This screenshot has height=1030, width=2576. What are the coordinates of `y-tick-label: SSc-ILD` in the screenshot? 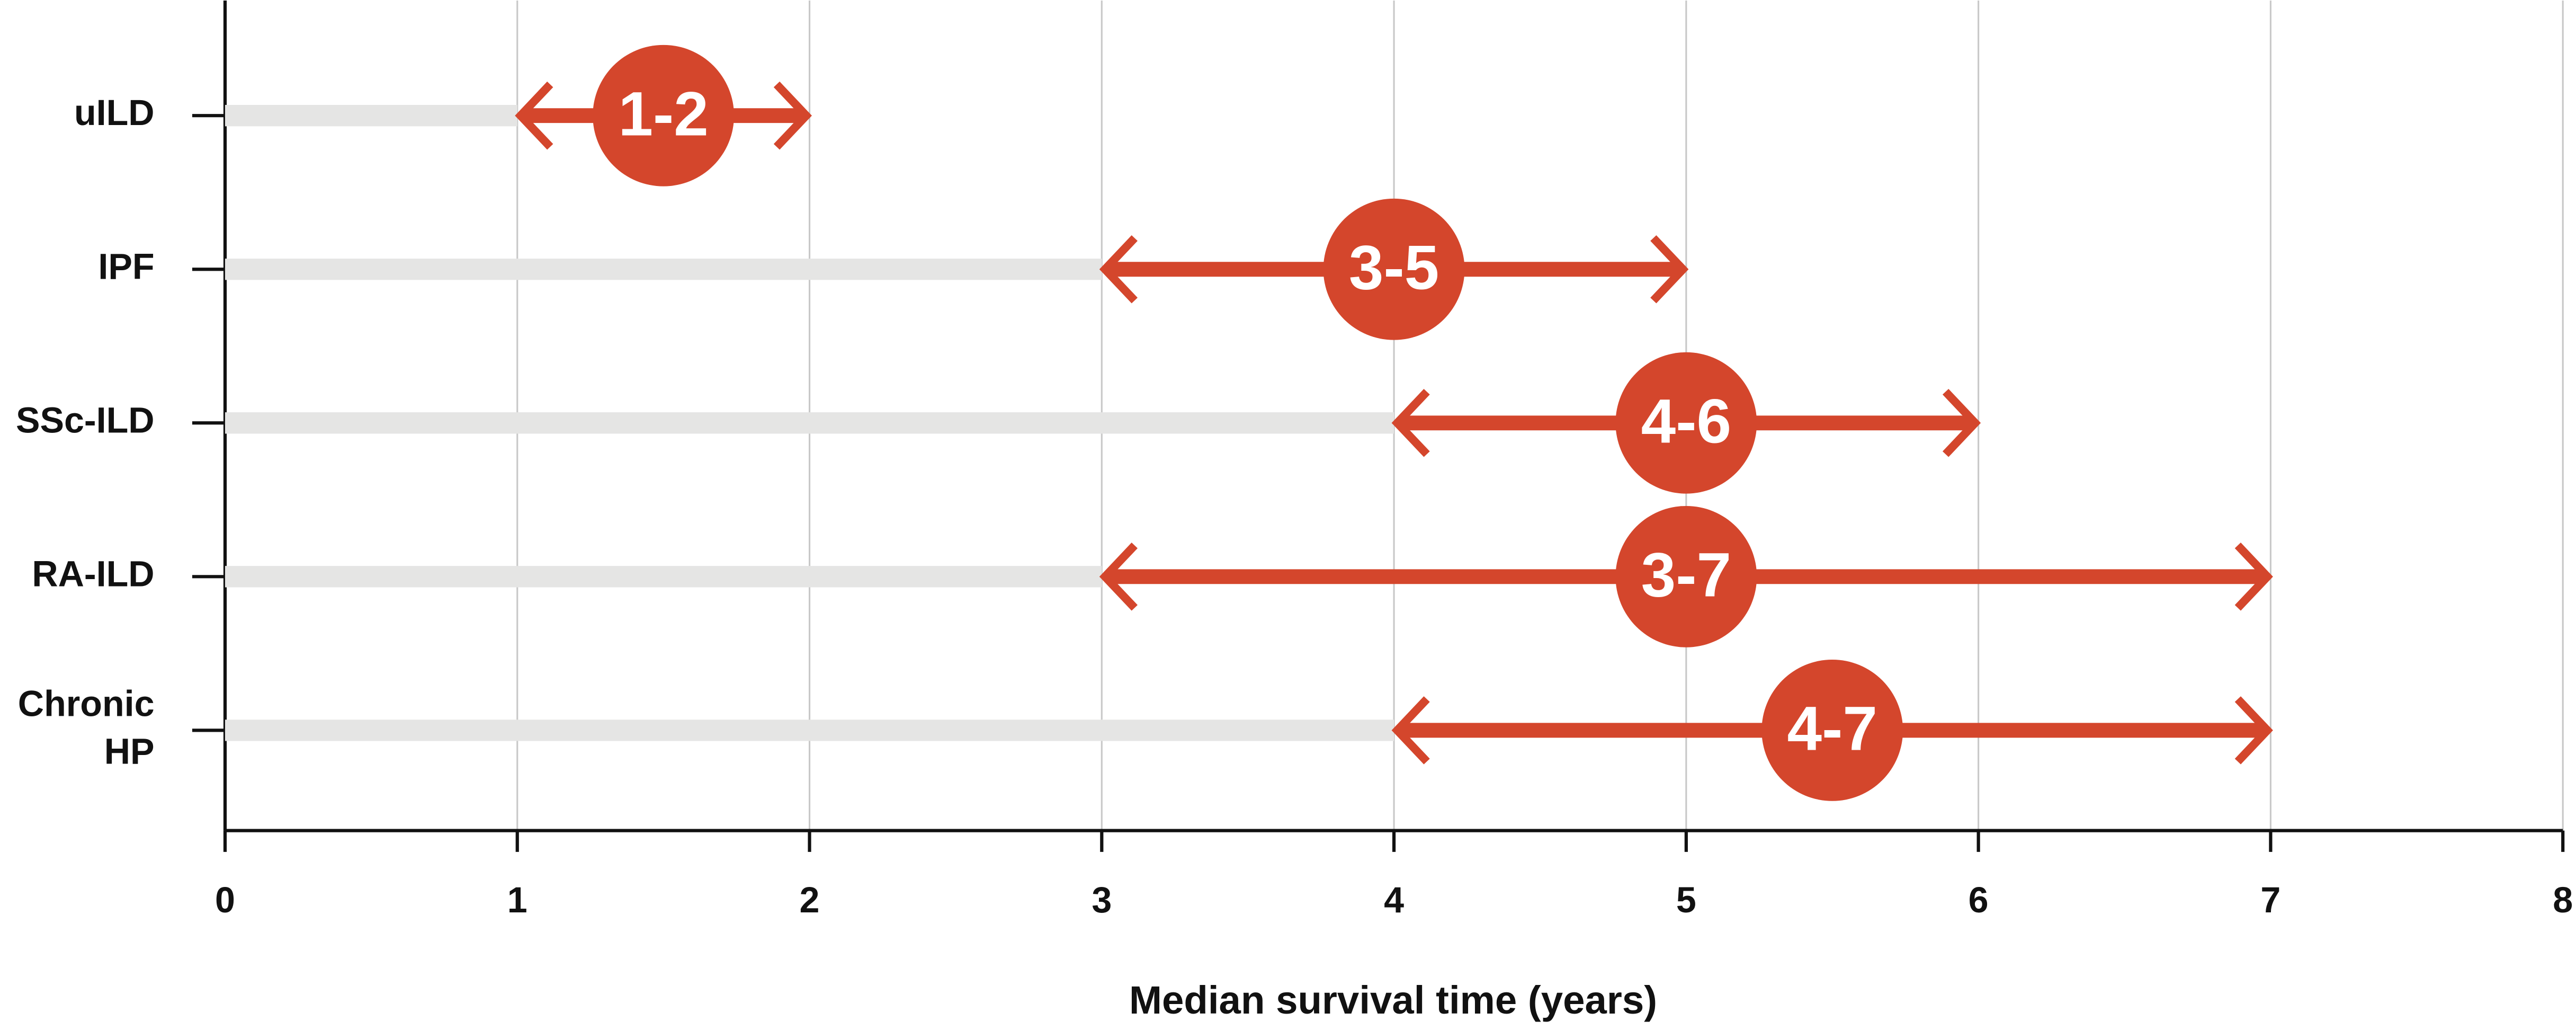 It's located at (85, 420).